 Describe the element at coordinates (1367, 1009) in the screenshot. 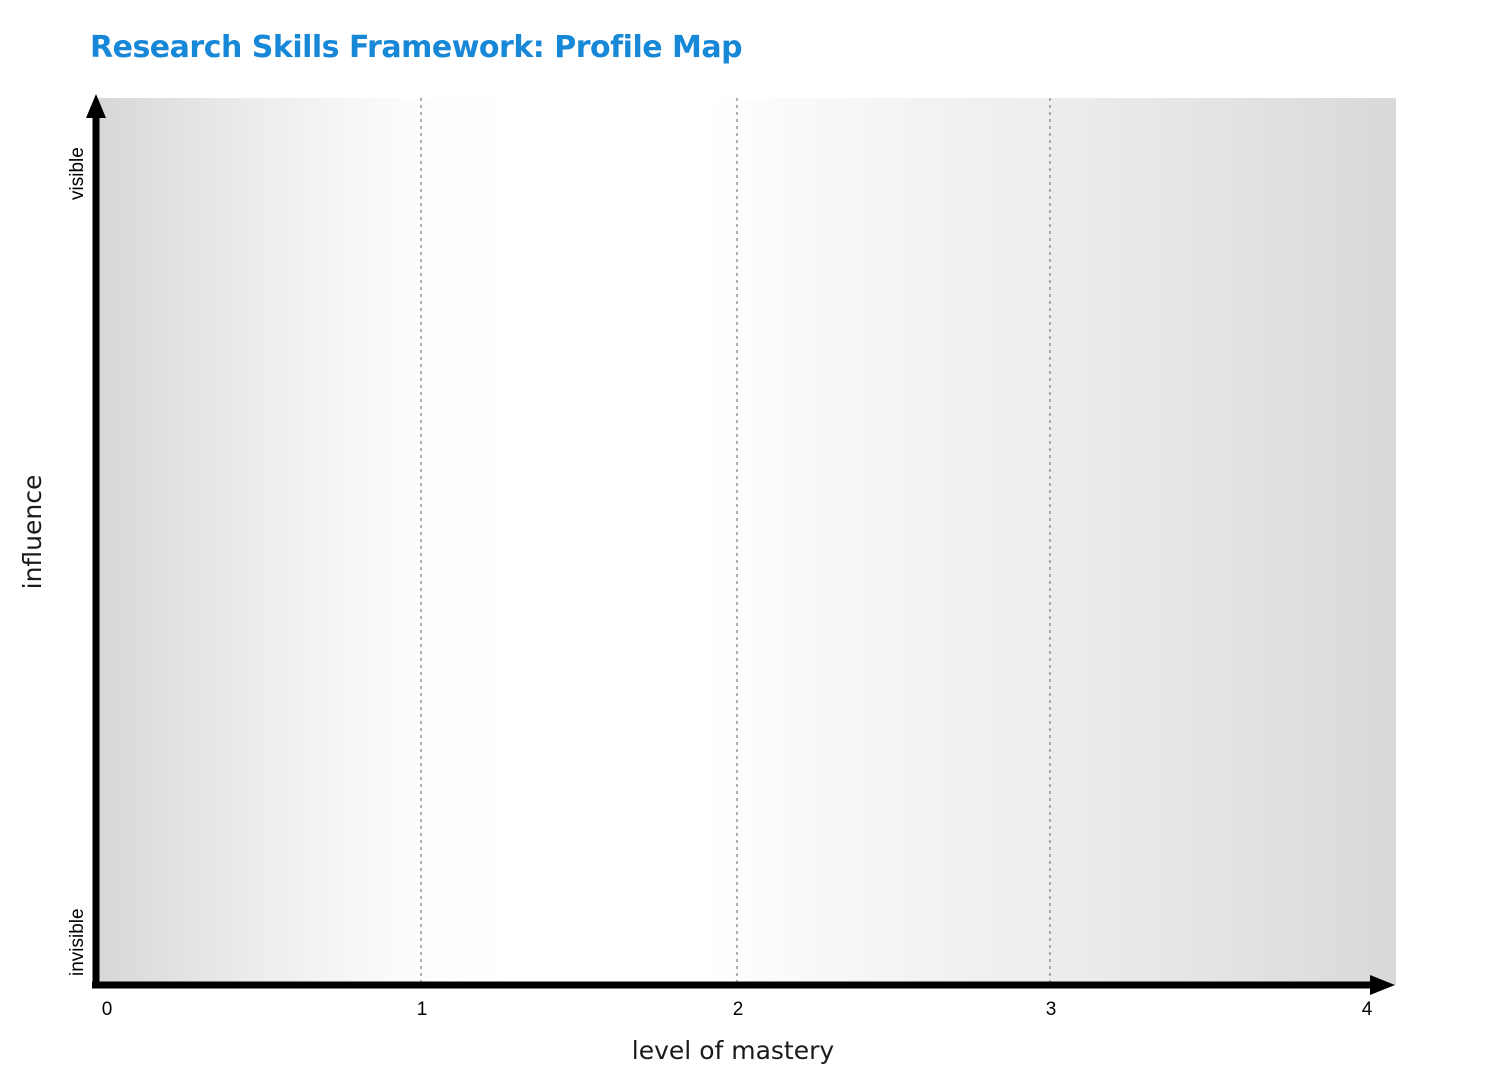

I see `x-tick-label-4: 4` at that location.